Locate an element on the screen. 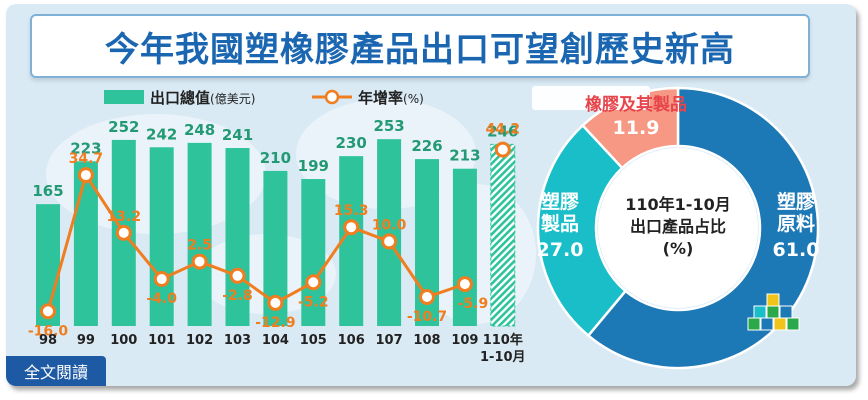 Image resolution: width=868 pixels, height=400 pixels. growth-rate-label-7: -5.2 is located at coordinates (313, 302).